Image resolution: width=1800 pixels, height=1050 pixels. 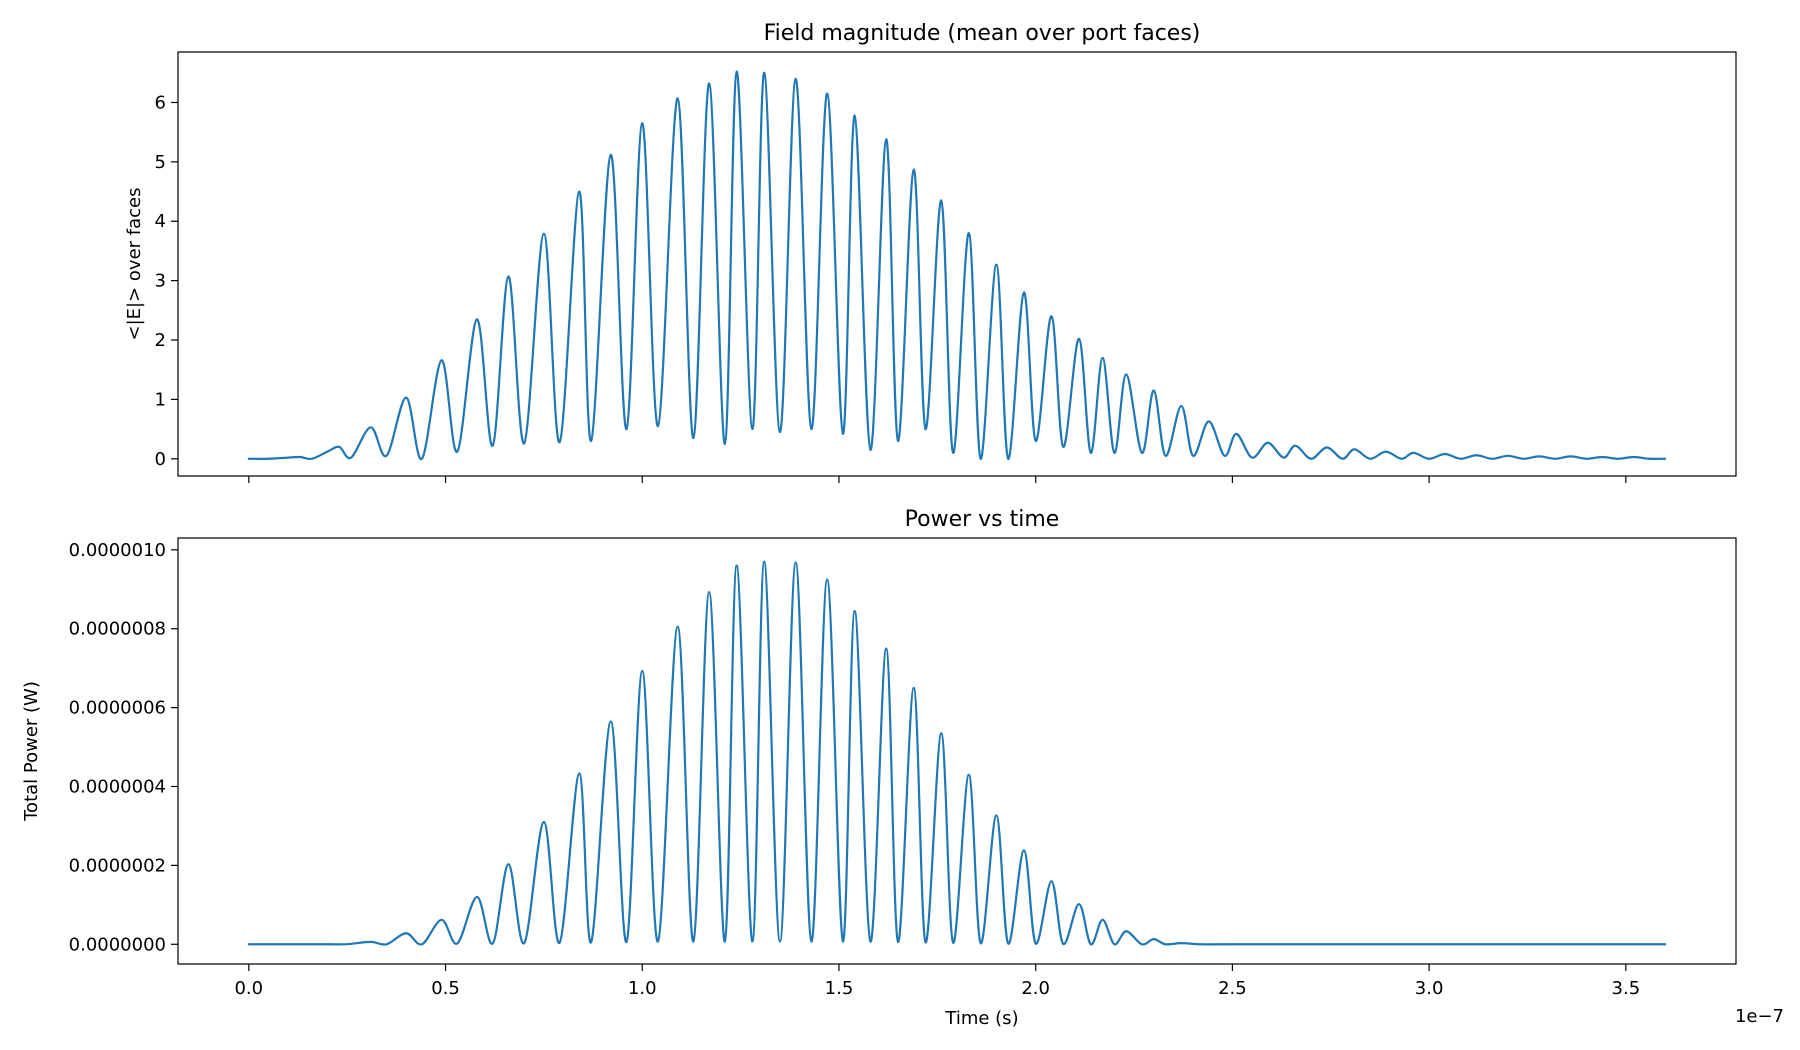 I want to click on x-tick-label: 2.5, so click(x=1232, y=988).